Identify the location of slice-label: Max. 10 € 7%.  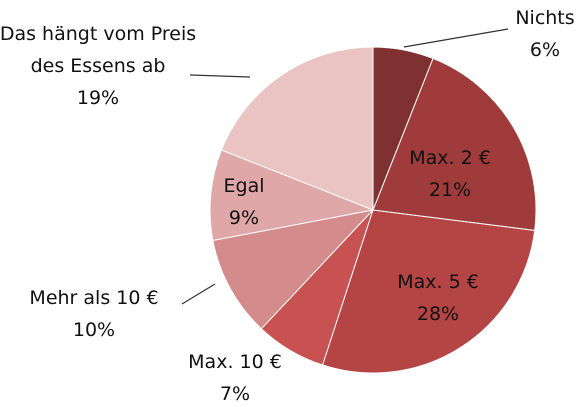
(235, 376).